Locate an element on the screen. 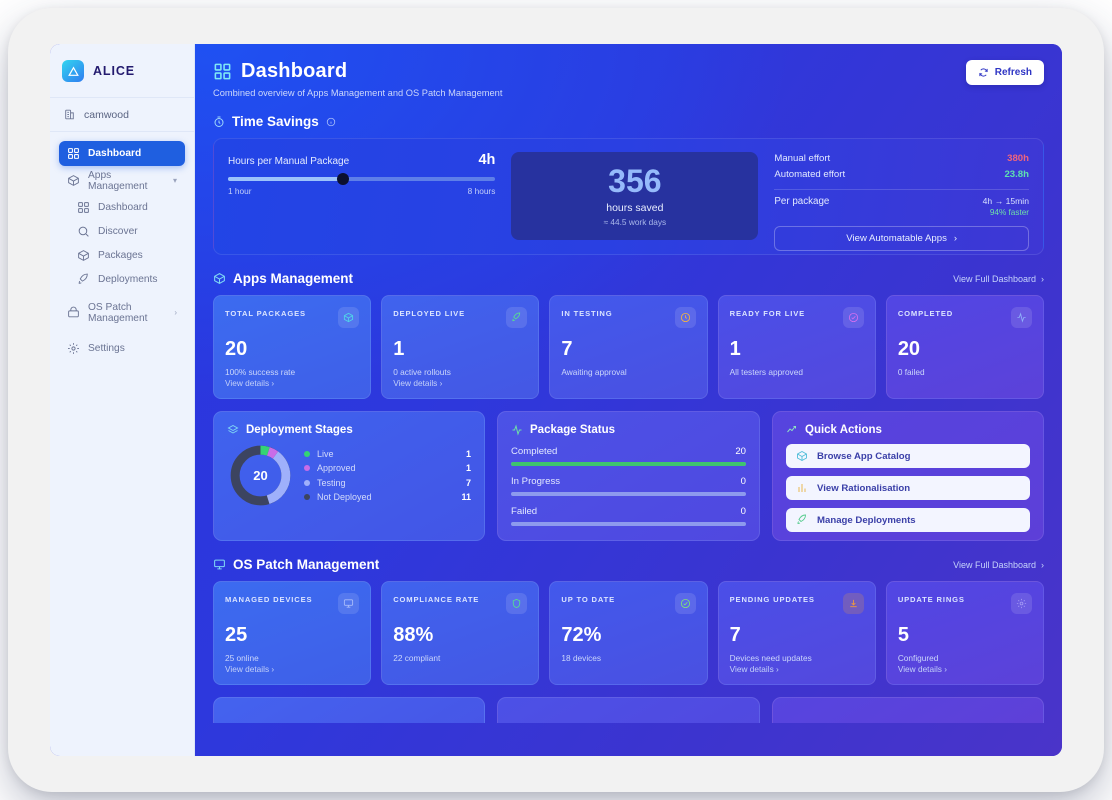 This screenshot has width=1112, height=800. clock-icon is located at coordinates (219, 121).